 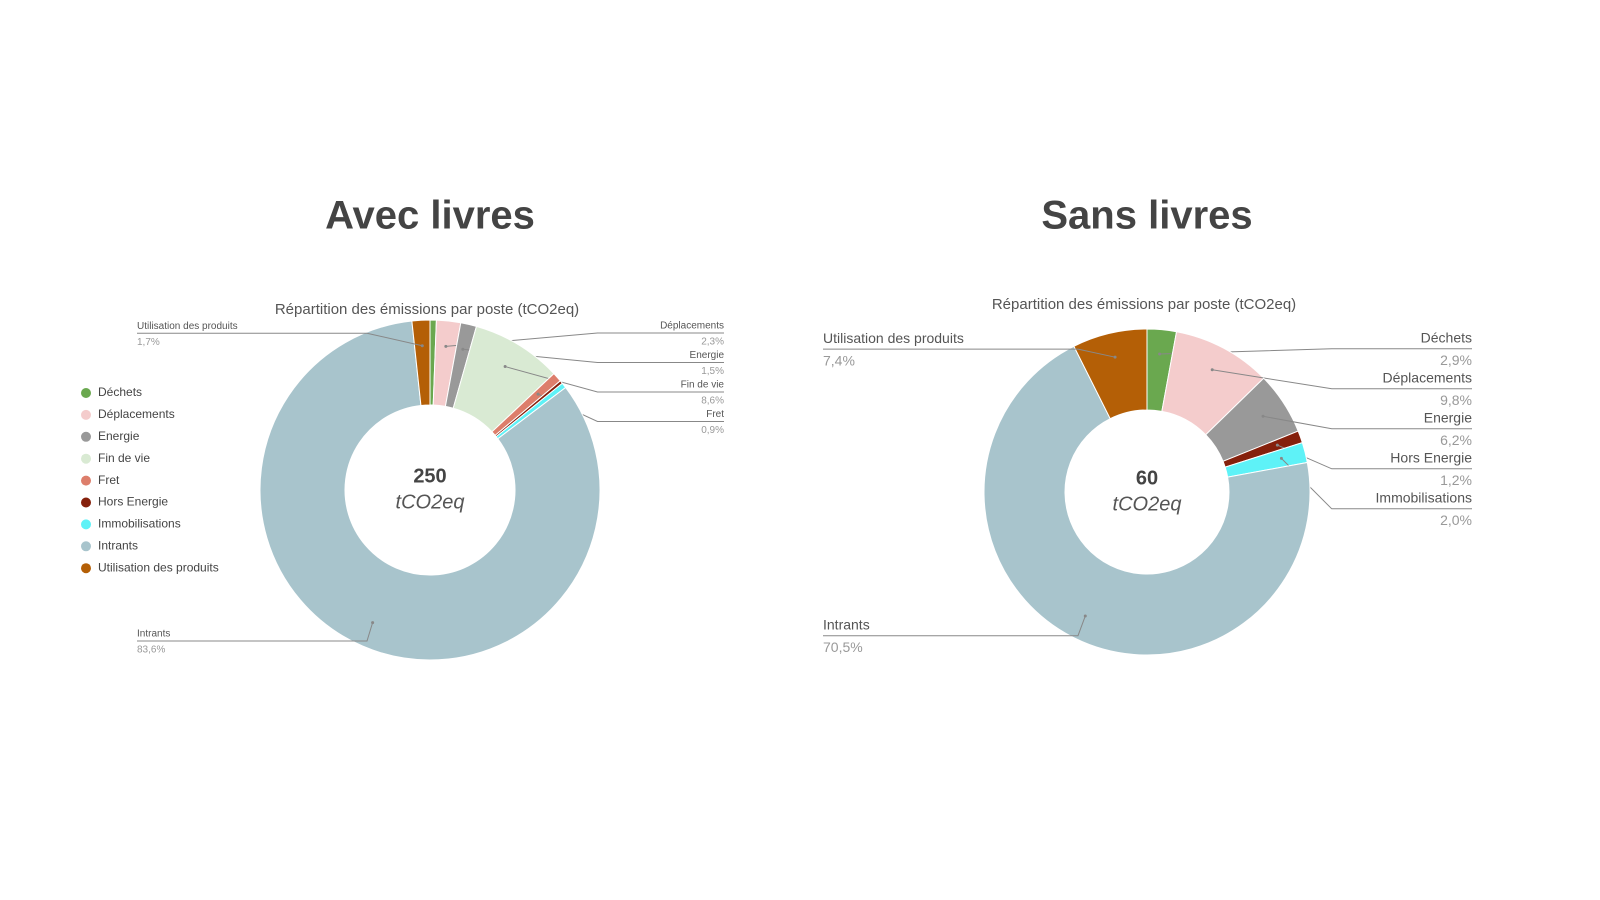 What do you see at coordinates (1456, 400) in the screenshot?
I see `slice-value-label: 9,8%` at bounding box center [1456, 400].